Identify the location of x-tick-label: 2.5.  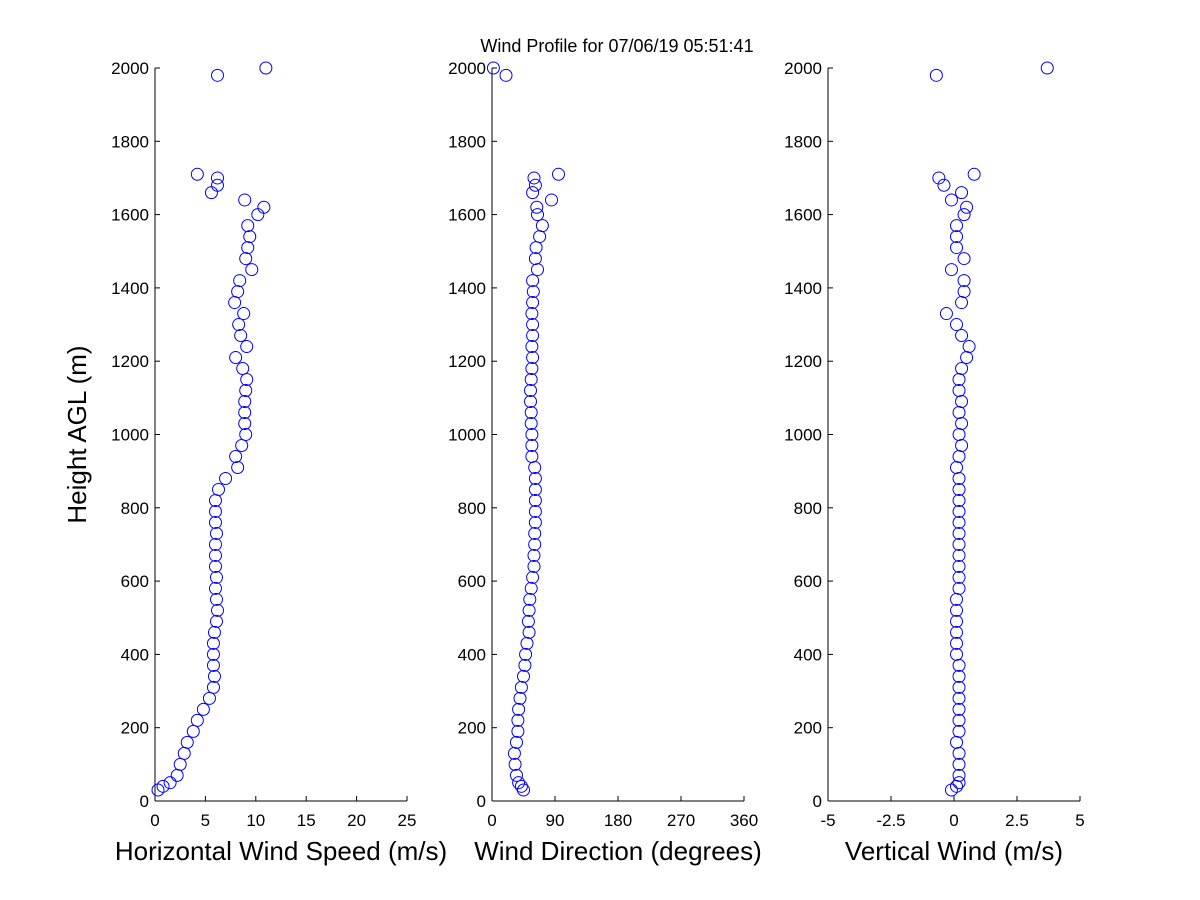
(1017, 820).